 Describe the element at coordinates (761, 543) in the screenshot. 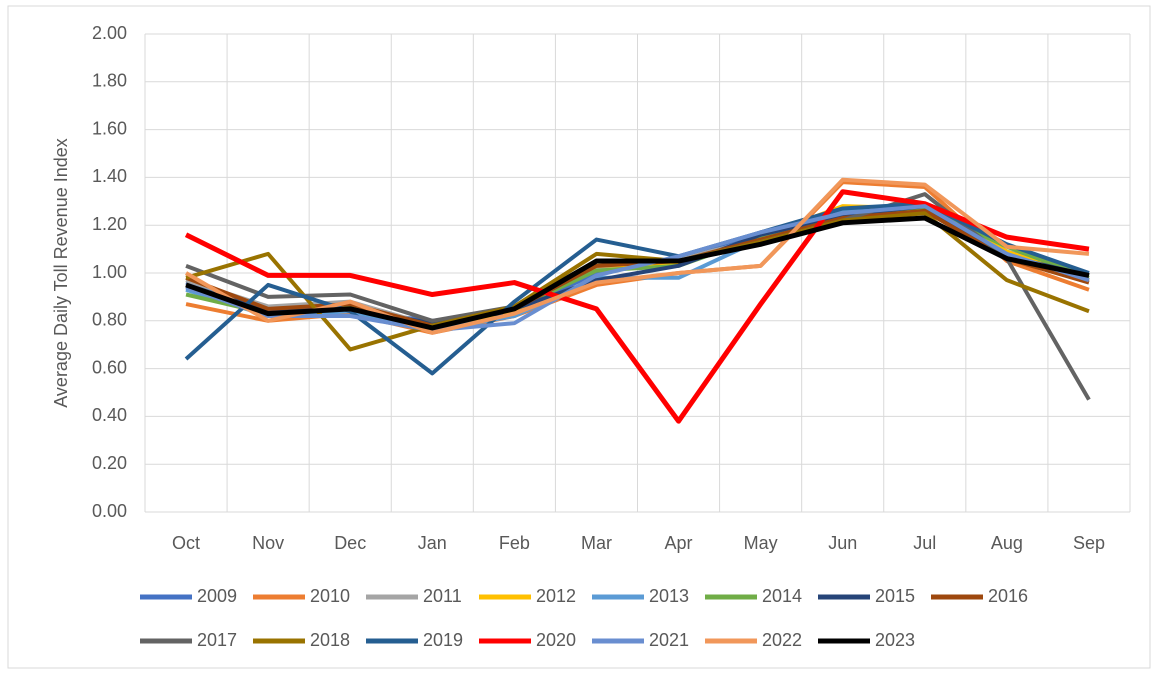

I see `x-tick-label: May` at that location.